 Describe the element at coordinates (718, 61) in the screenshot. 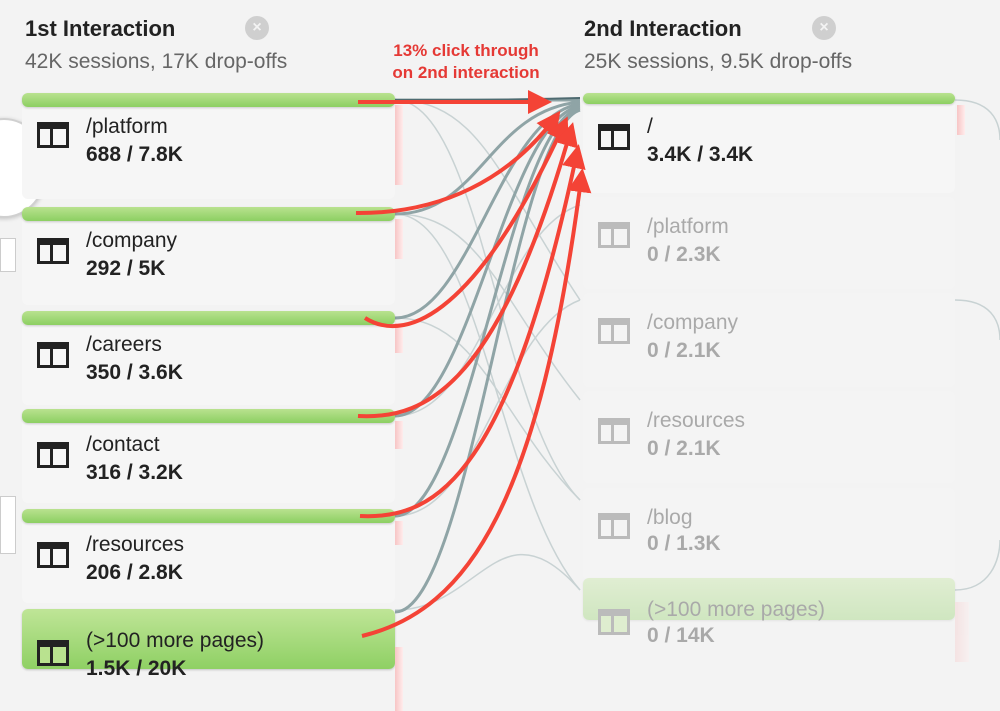

I see `second-interaction-summary: 25K sessions, 9.5K drop-offs` at that location.